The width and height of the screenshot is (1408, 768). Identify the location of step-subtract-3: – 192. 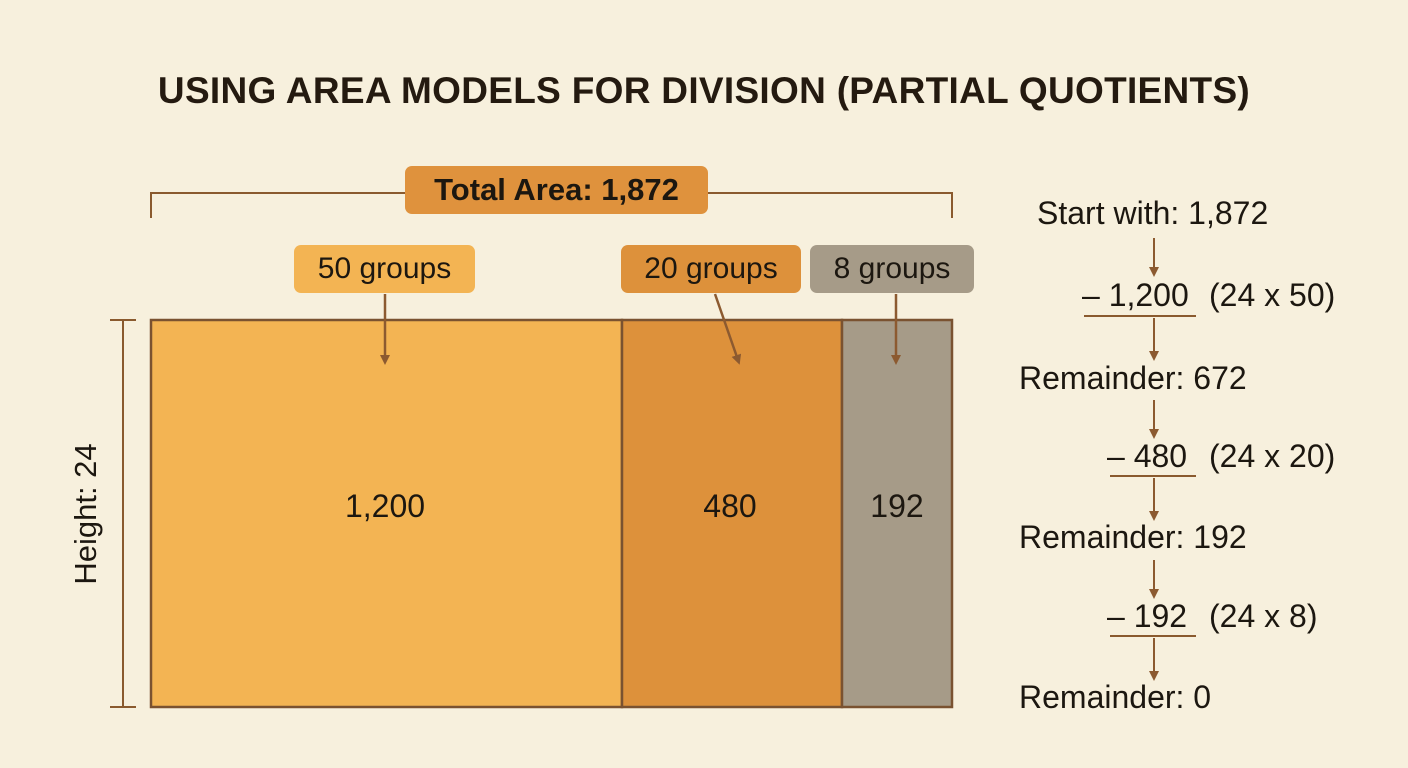
(1147, 616).